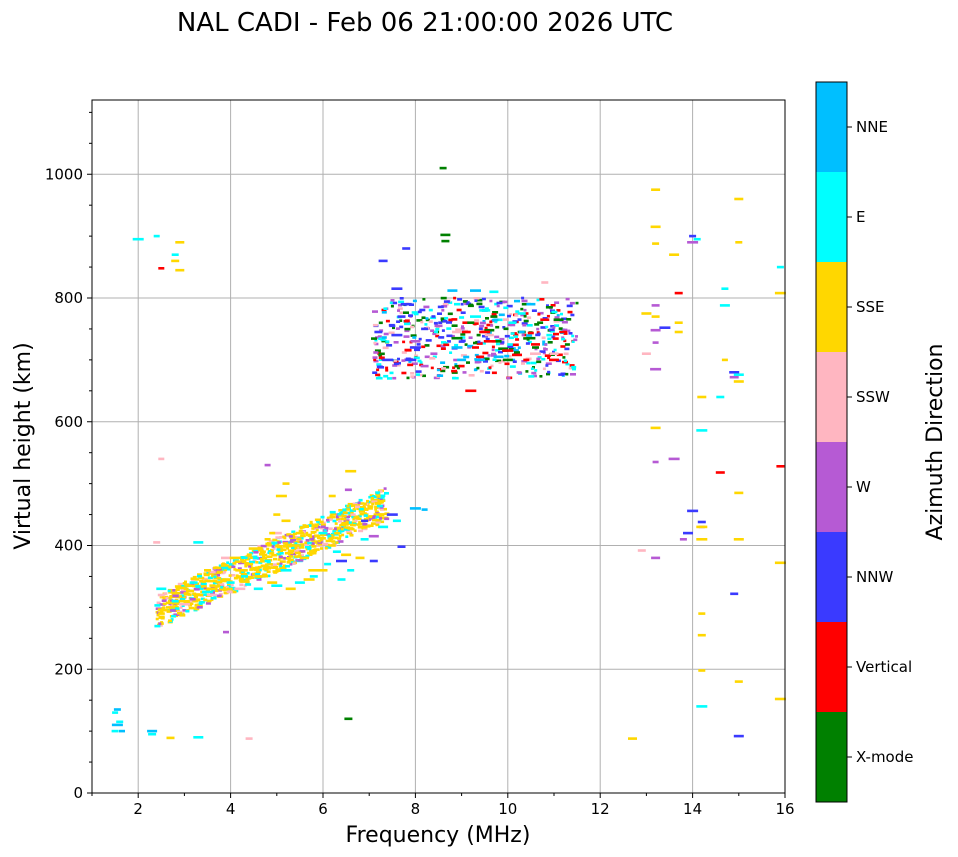  I want to click on colorbar-swatch, so click(831, 577).